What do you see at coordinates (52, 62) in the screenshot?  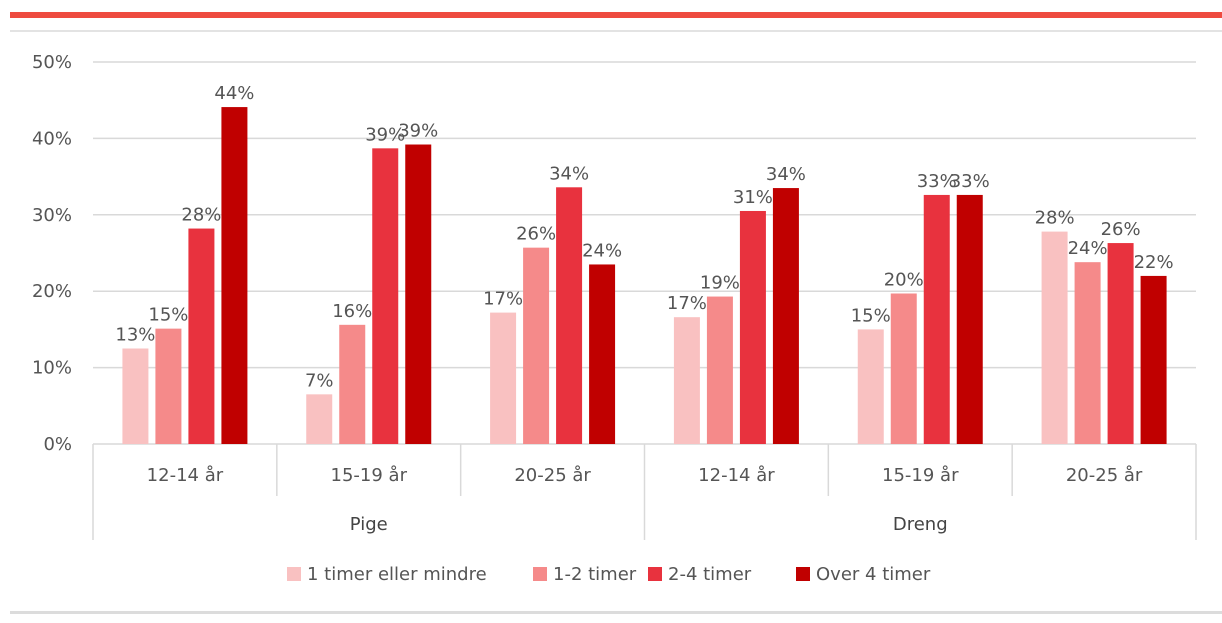 I see `y-tick-label: 50%` at bounding box center [52, 62].